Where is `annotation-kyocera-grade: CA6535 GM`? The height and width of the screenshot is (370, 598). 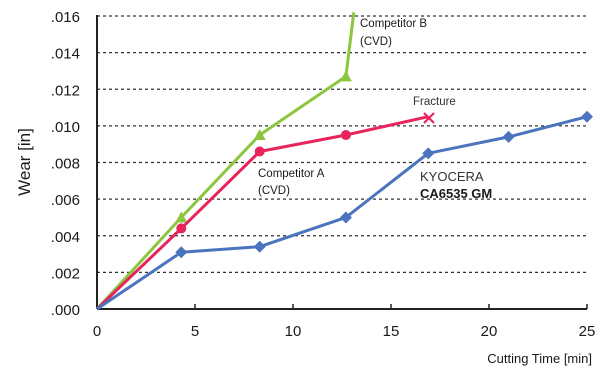 annotation-kyocera-grade: CA6535 GM is located at coordinates (456, 193).